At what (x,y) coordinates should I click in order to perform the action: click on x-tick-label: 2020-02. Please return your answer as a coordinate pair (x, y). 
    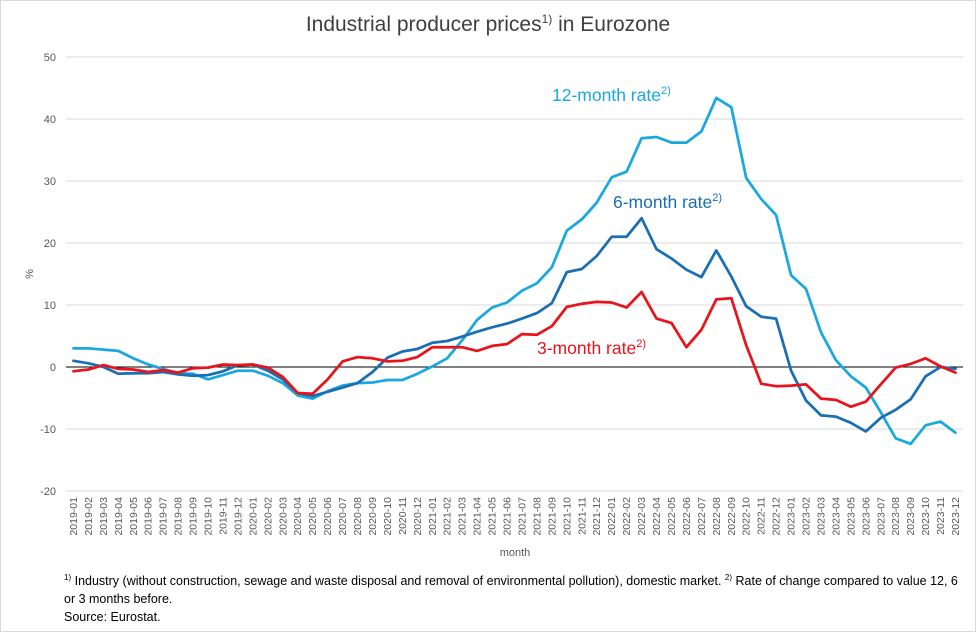
    Looking at the image, I should click on (268, 516).